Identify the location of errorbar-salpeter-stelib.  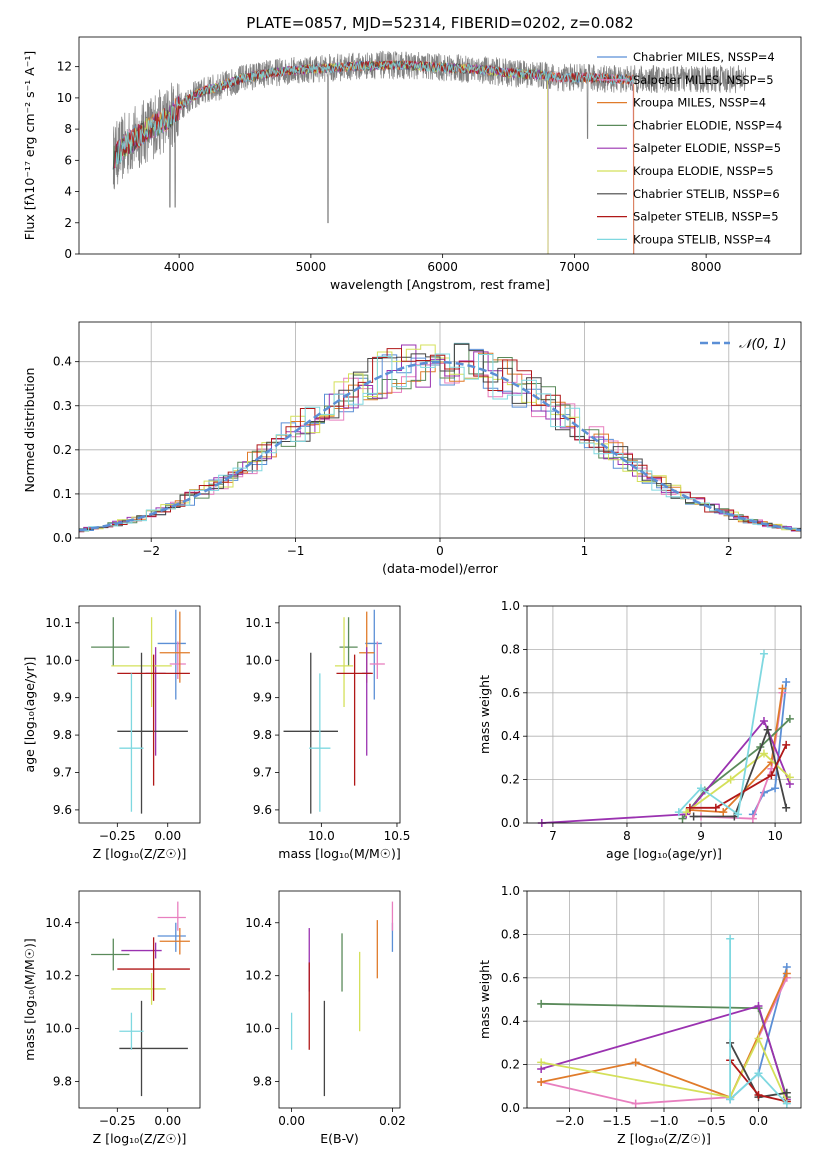
(153, 720).